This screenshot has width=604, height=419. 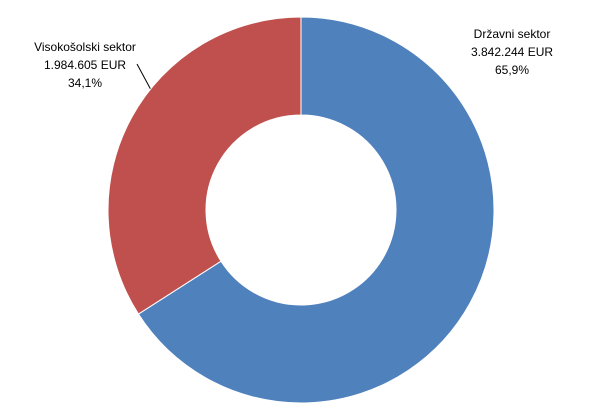 I want to click on percent-label: 65,9%, so click(x=512, y=70).